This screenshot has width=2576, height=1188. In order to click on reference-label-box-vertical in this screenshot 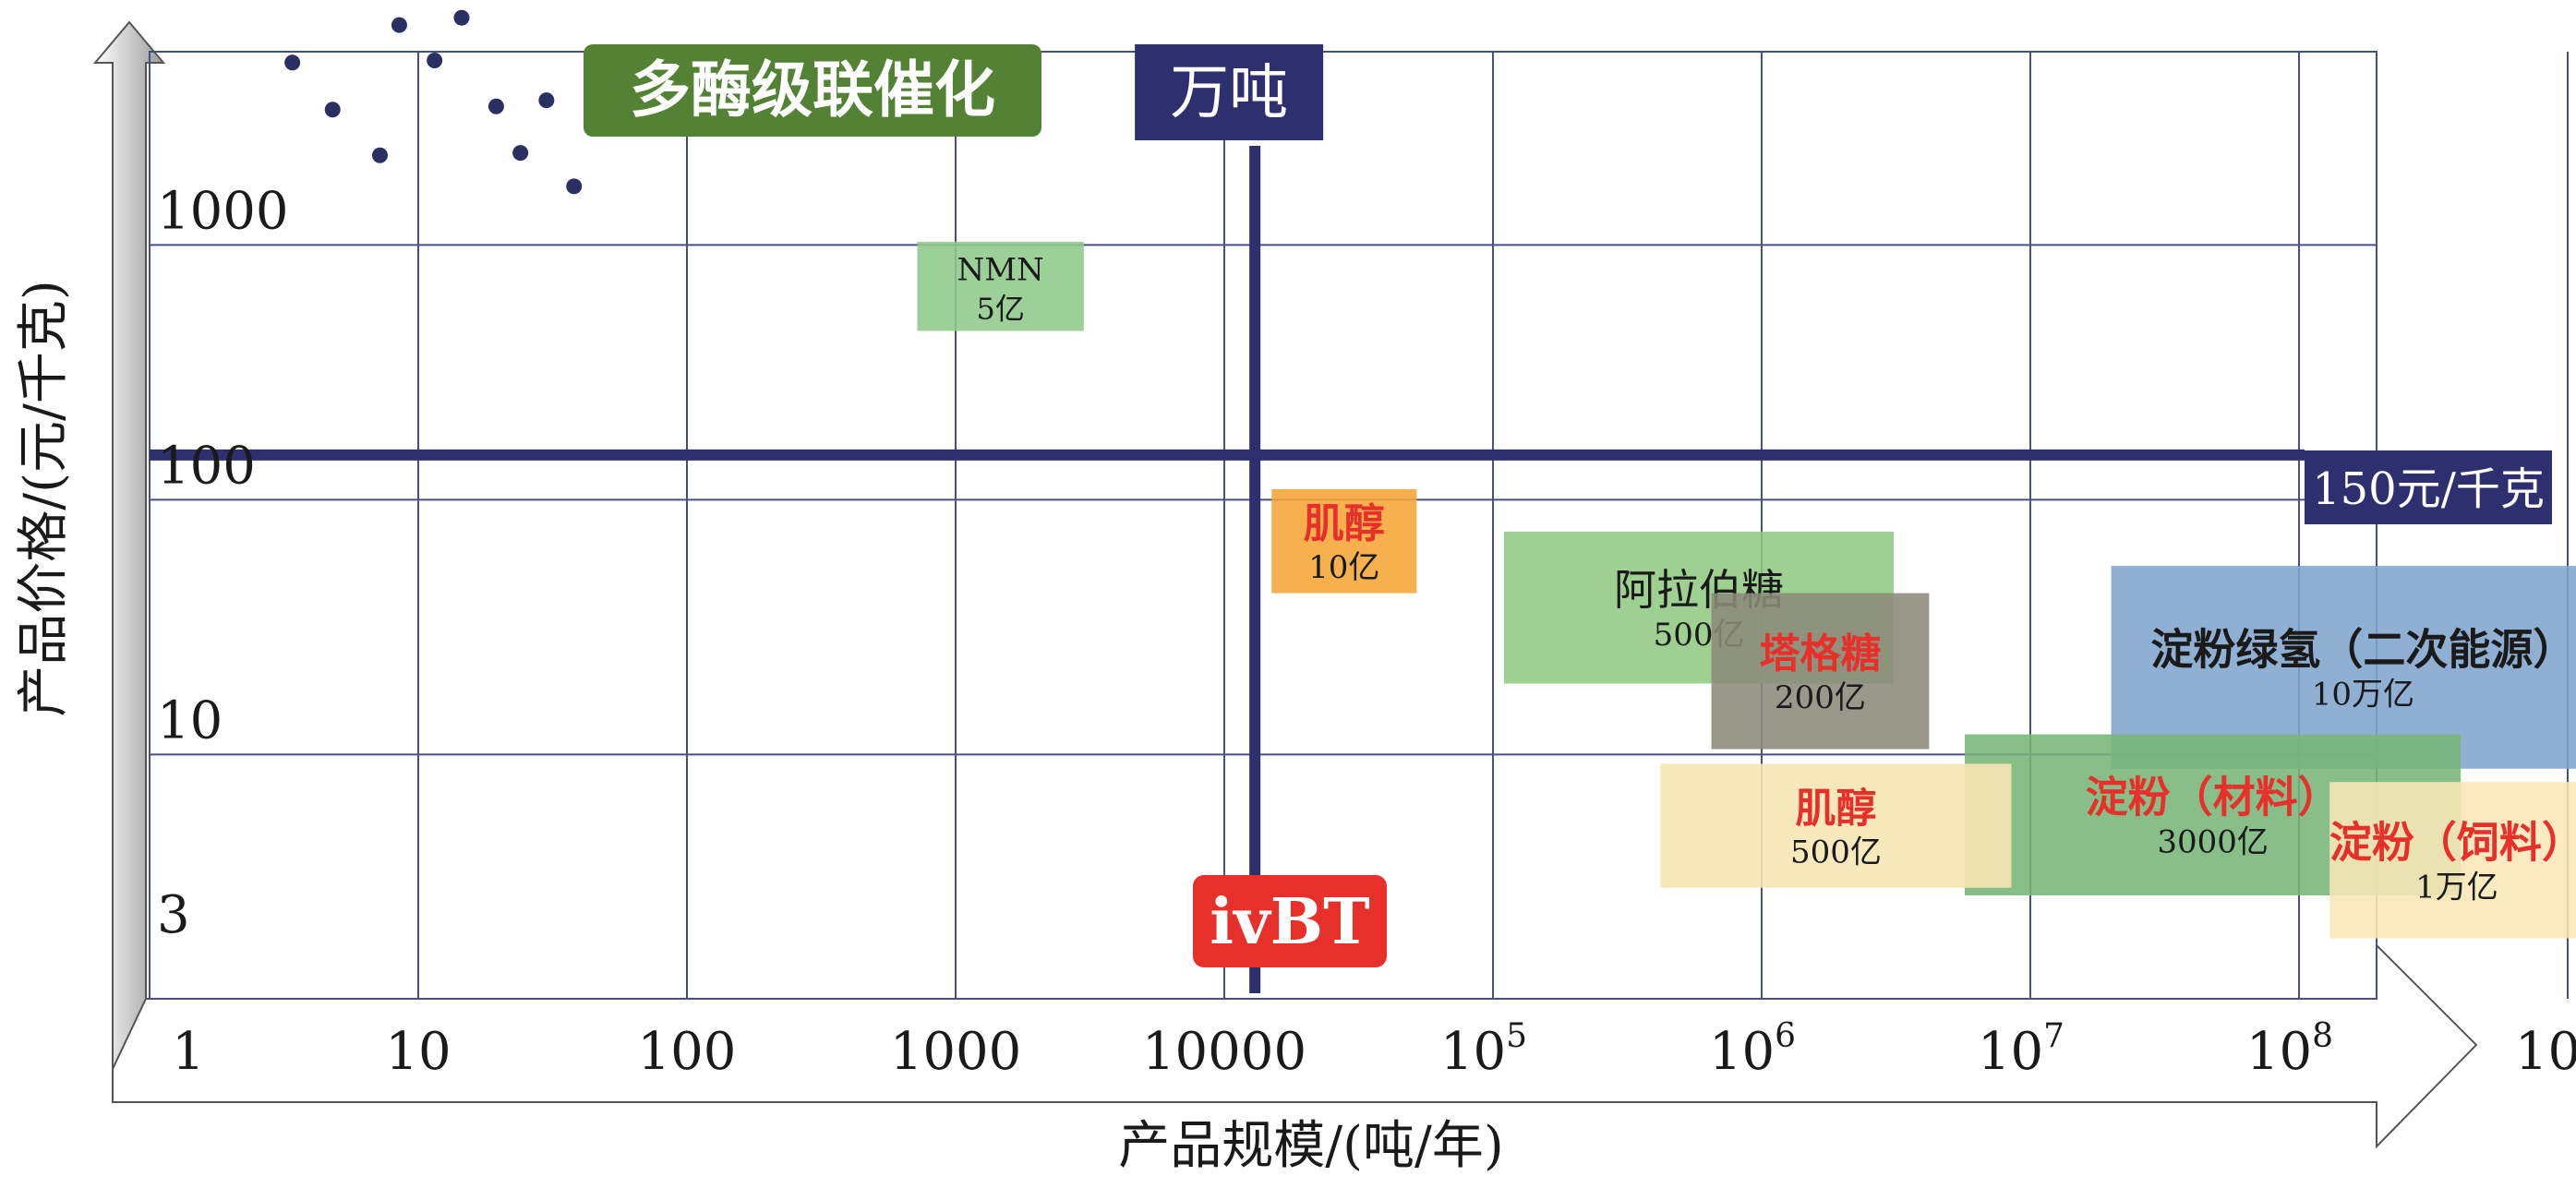, I will do `click(1229, 92)`.